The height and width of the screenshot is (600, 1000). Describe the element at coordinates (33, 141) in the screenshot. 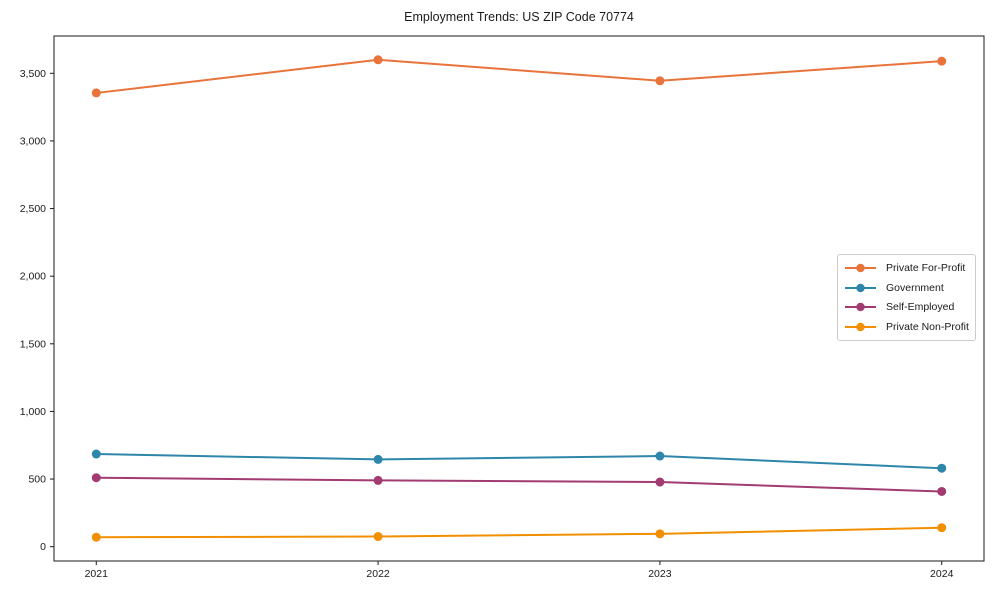

I see `y-tick-label: 3,000` at that location.